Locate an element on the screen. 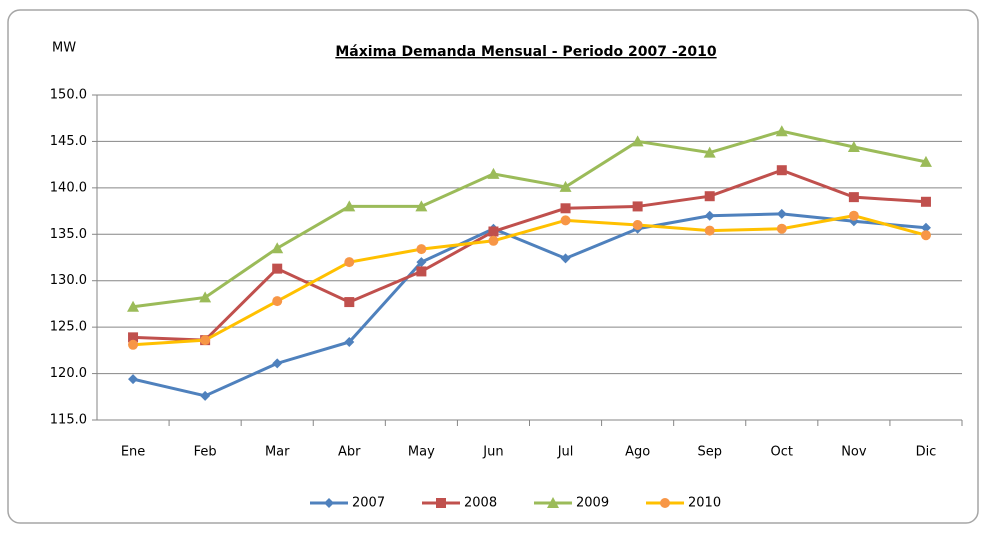 The height and width of the screenshot is (533, 985). y-tick-label: 150.0 is located at coordinates (68, 95).